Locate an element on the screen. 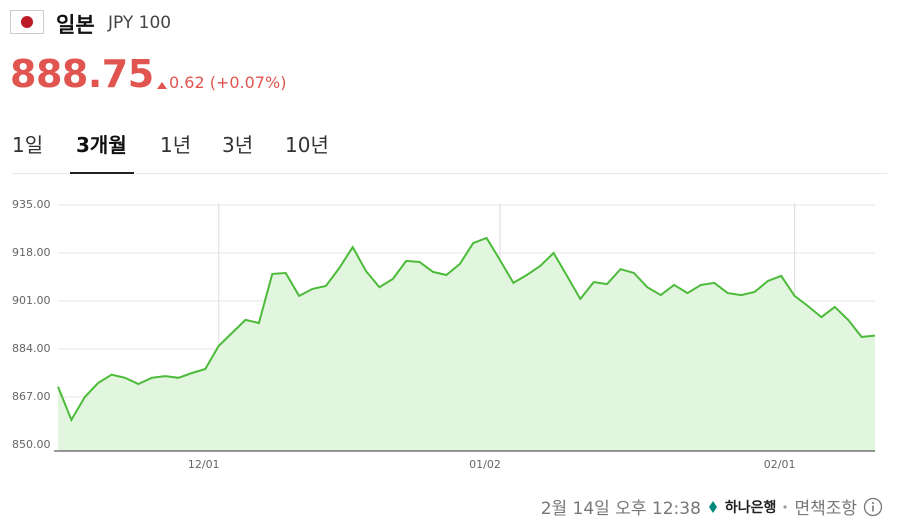 This screenshot has height=528, width=897. tab: 1년 is located at coordinates (176, 145).